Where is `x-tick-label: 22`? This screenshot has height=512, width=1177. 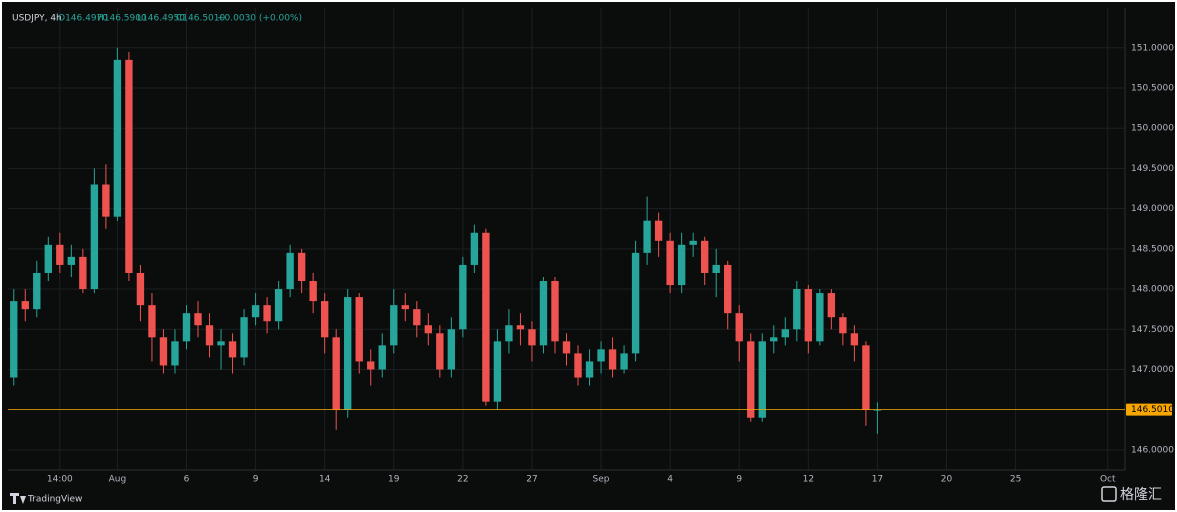 x-tick-label: 22 is located at coordinates (462, 480).